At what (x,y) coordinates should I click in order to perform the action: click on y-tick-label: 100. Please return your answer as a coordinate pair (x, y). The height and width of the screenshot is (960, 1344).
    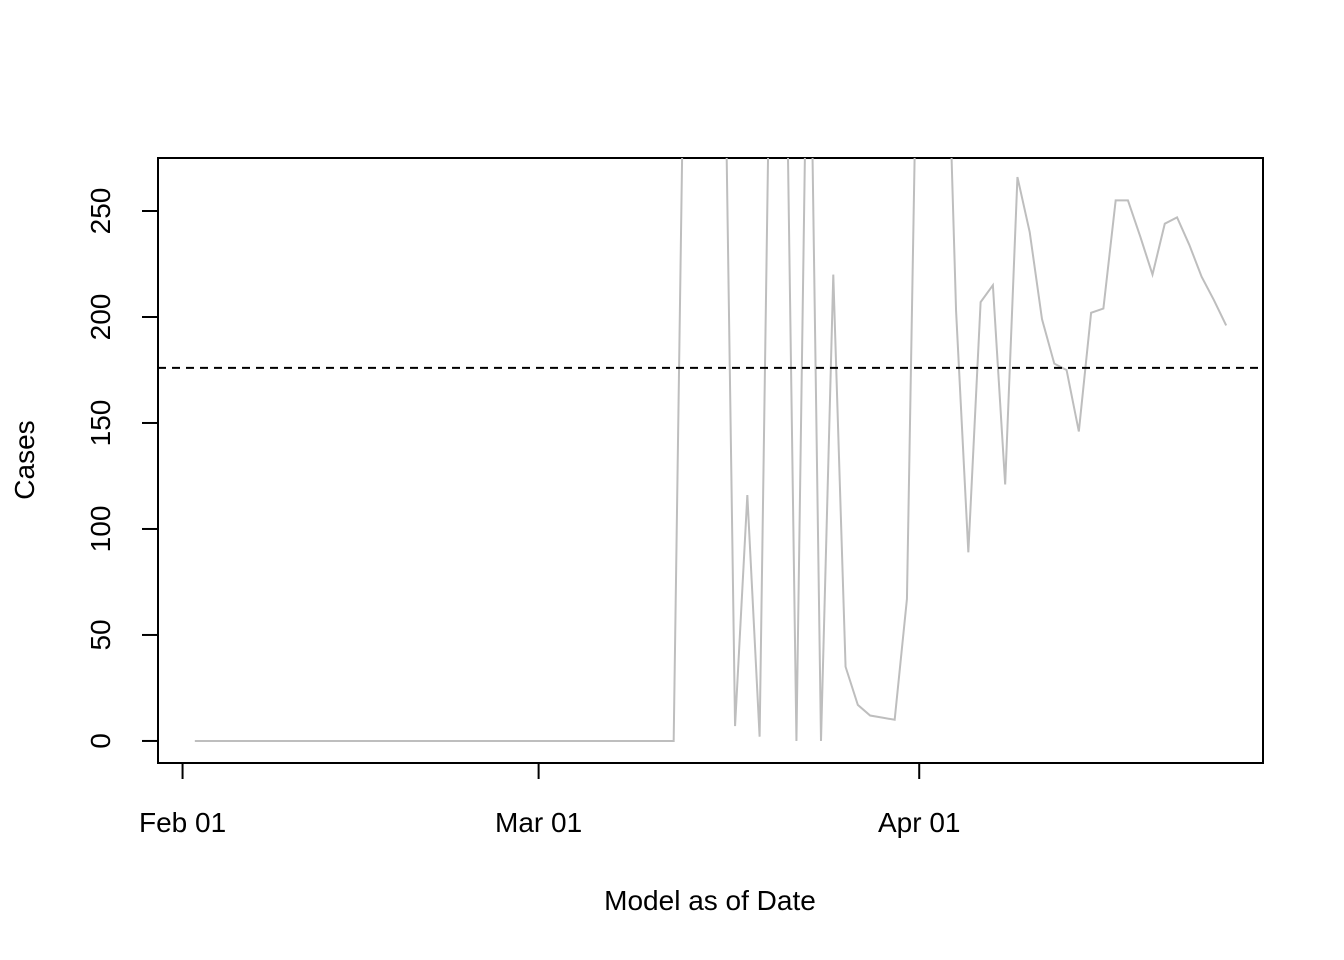
    Looking at the image, I should click on (100, 529).